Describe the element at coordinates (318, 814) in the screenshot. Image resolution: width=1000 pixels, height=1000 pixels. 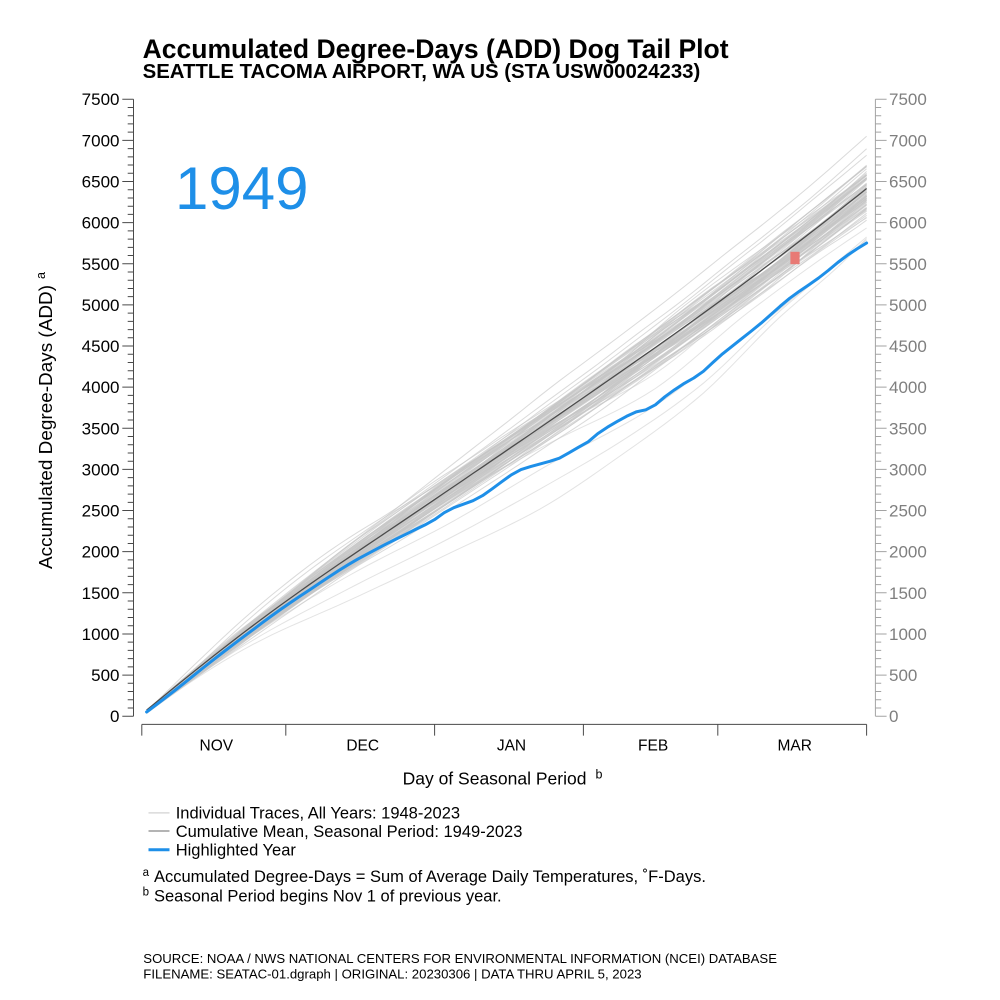
I see `svg-text:Individual Traces, All Years:: Individual Traces, All Years: 1948-2023` at that location.